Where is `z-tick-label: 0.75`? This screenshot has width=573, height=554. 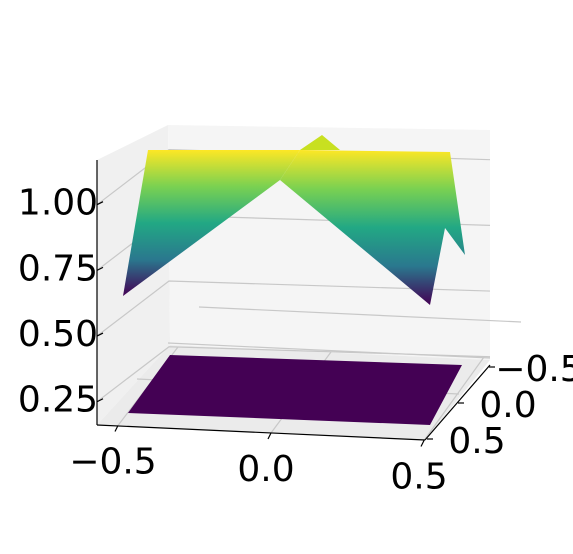
z-tick-label: 0.75 is located at coordinates (58, 268).